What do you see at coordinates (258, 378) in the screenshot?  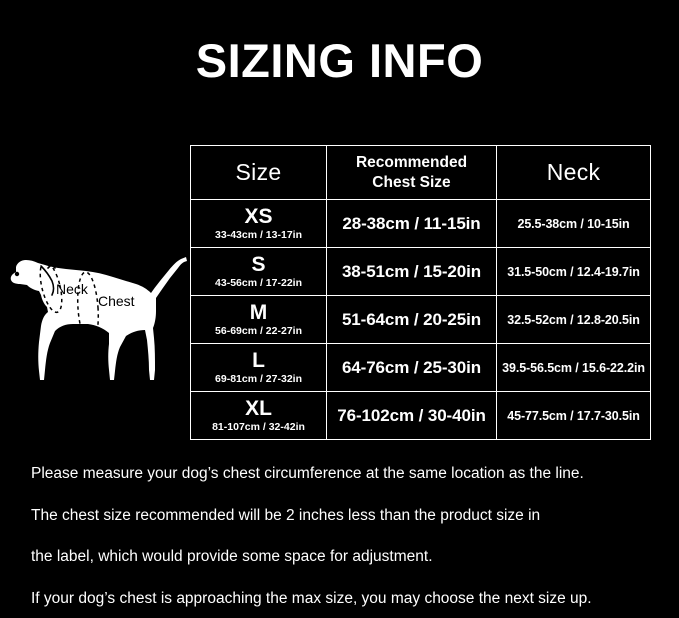 I see `size-range: 69-81cm / 27-32in` at bounding box center [258, 378].